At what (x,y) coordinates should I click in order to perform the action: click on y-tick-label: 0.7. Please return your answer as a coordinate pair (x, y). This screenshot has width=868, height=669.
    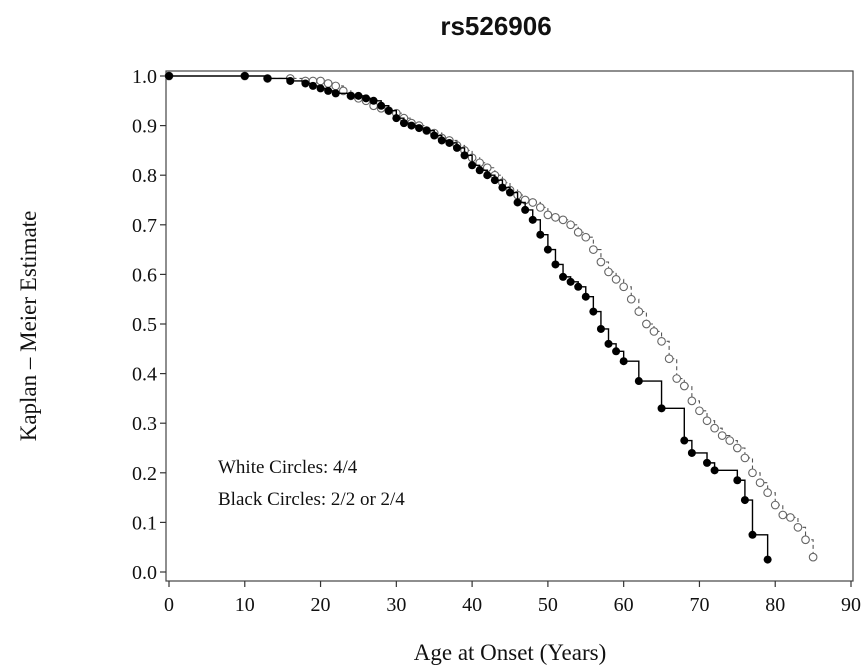
    Looking at the image, I should click on (144, 226).